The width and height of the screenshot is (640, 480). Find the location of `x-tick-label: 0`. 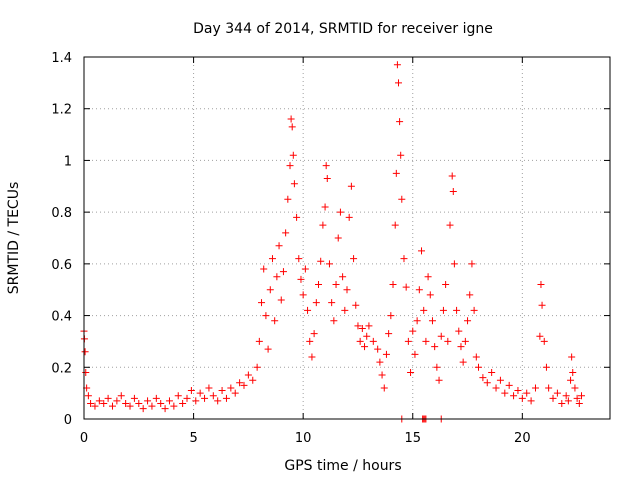

x-tick-label: 0 is located at coordinates (84, 438).